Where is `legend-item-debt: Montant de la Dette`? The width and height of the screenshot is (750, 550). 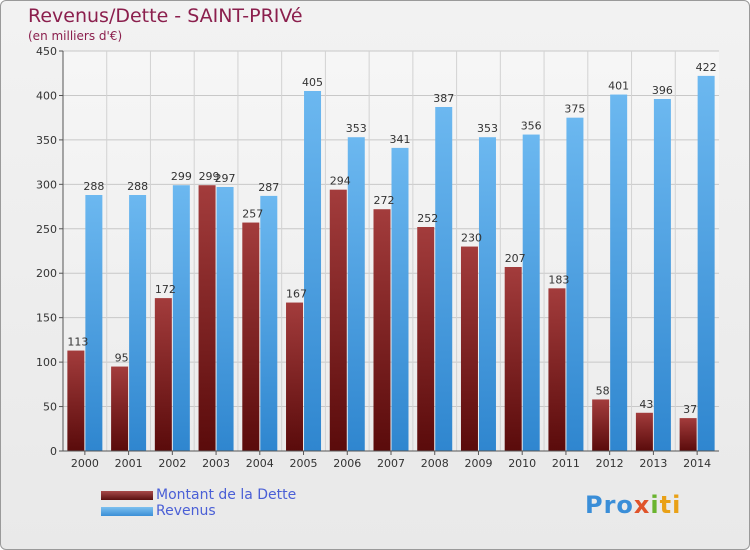
legend-item-debt: Montant de la Dette is located at coordinates (198, 495).